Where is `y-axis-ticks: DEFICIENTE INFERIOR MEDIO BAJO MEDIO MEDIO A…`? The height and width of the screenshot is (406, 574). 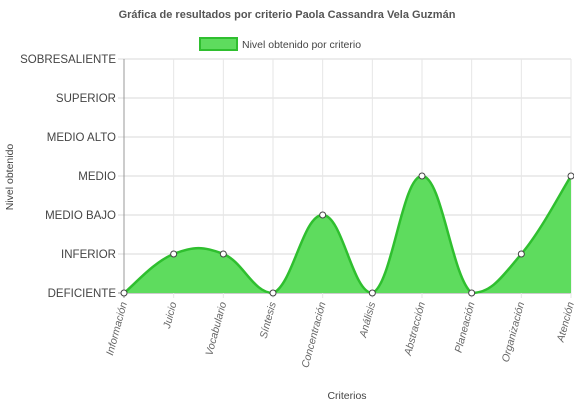
y-axis-ticks: DEFICIENTE INFERIOR MEDIO BAJO MEDIO MEDIO A… is located at coordinates (68, 177).